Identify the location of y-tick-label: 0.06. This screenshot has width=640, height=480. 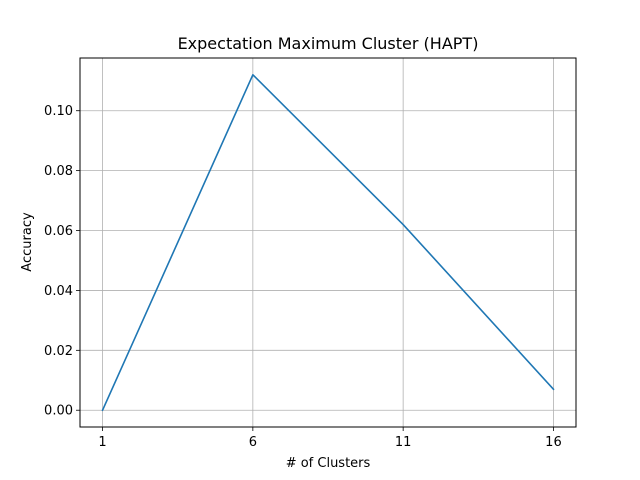
(58, 231).